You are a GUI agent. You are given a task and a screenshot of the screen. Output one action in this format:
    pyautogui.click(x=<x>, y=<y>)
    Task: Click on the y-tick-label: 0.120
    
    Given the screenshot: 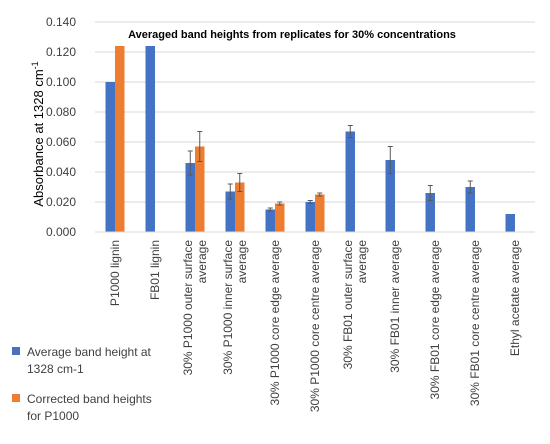 What is the action you would take?
    pyautogui.click(x=61, y=52)
    